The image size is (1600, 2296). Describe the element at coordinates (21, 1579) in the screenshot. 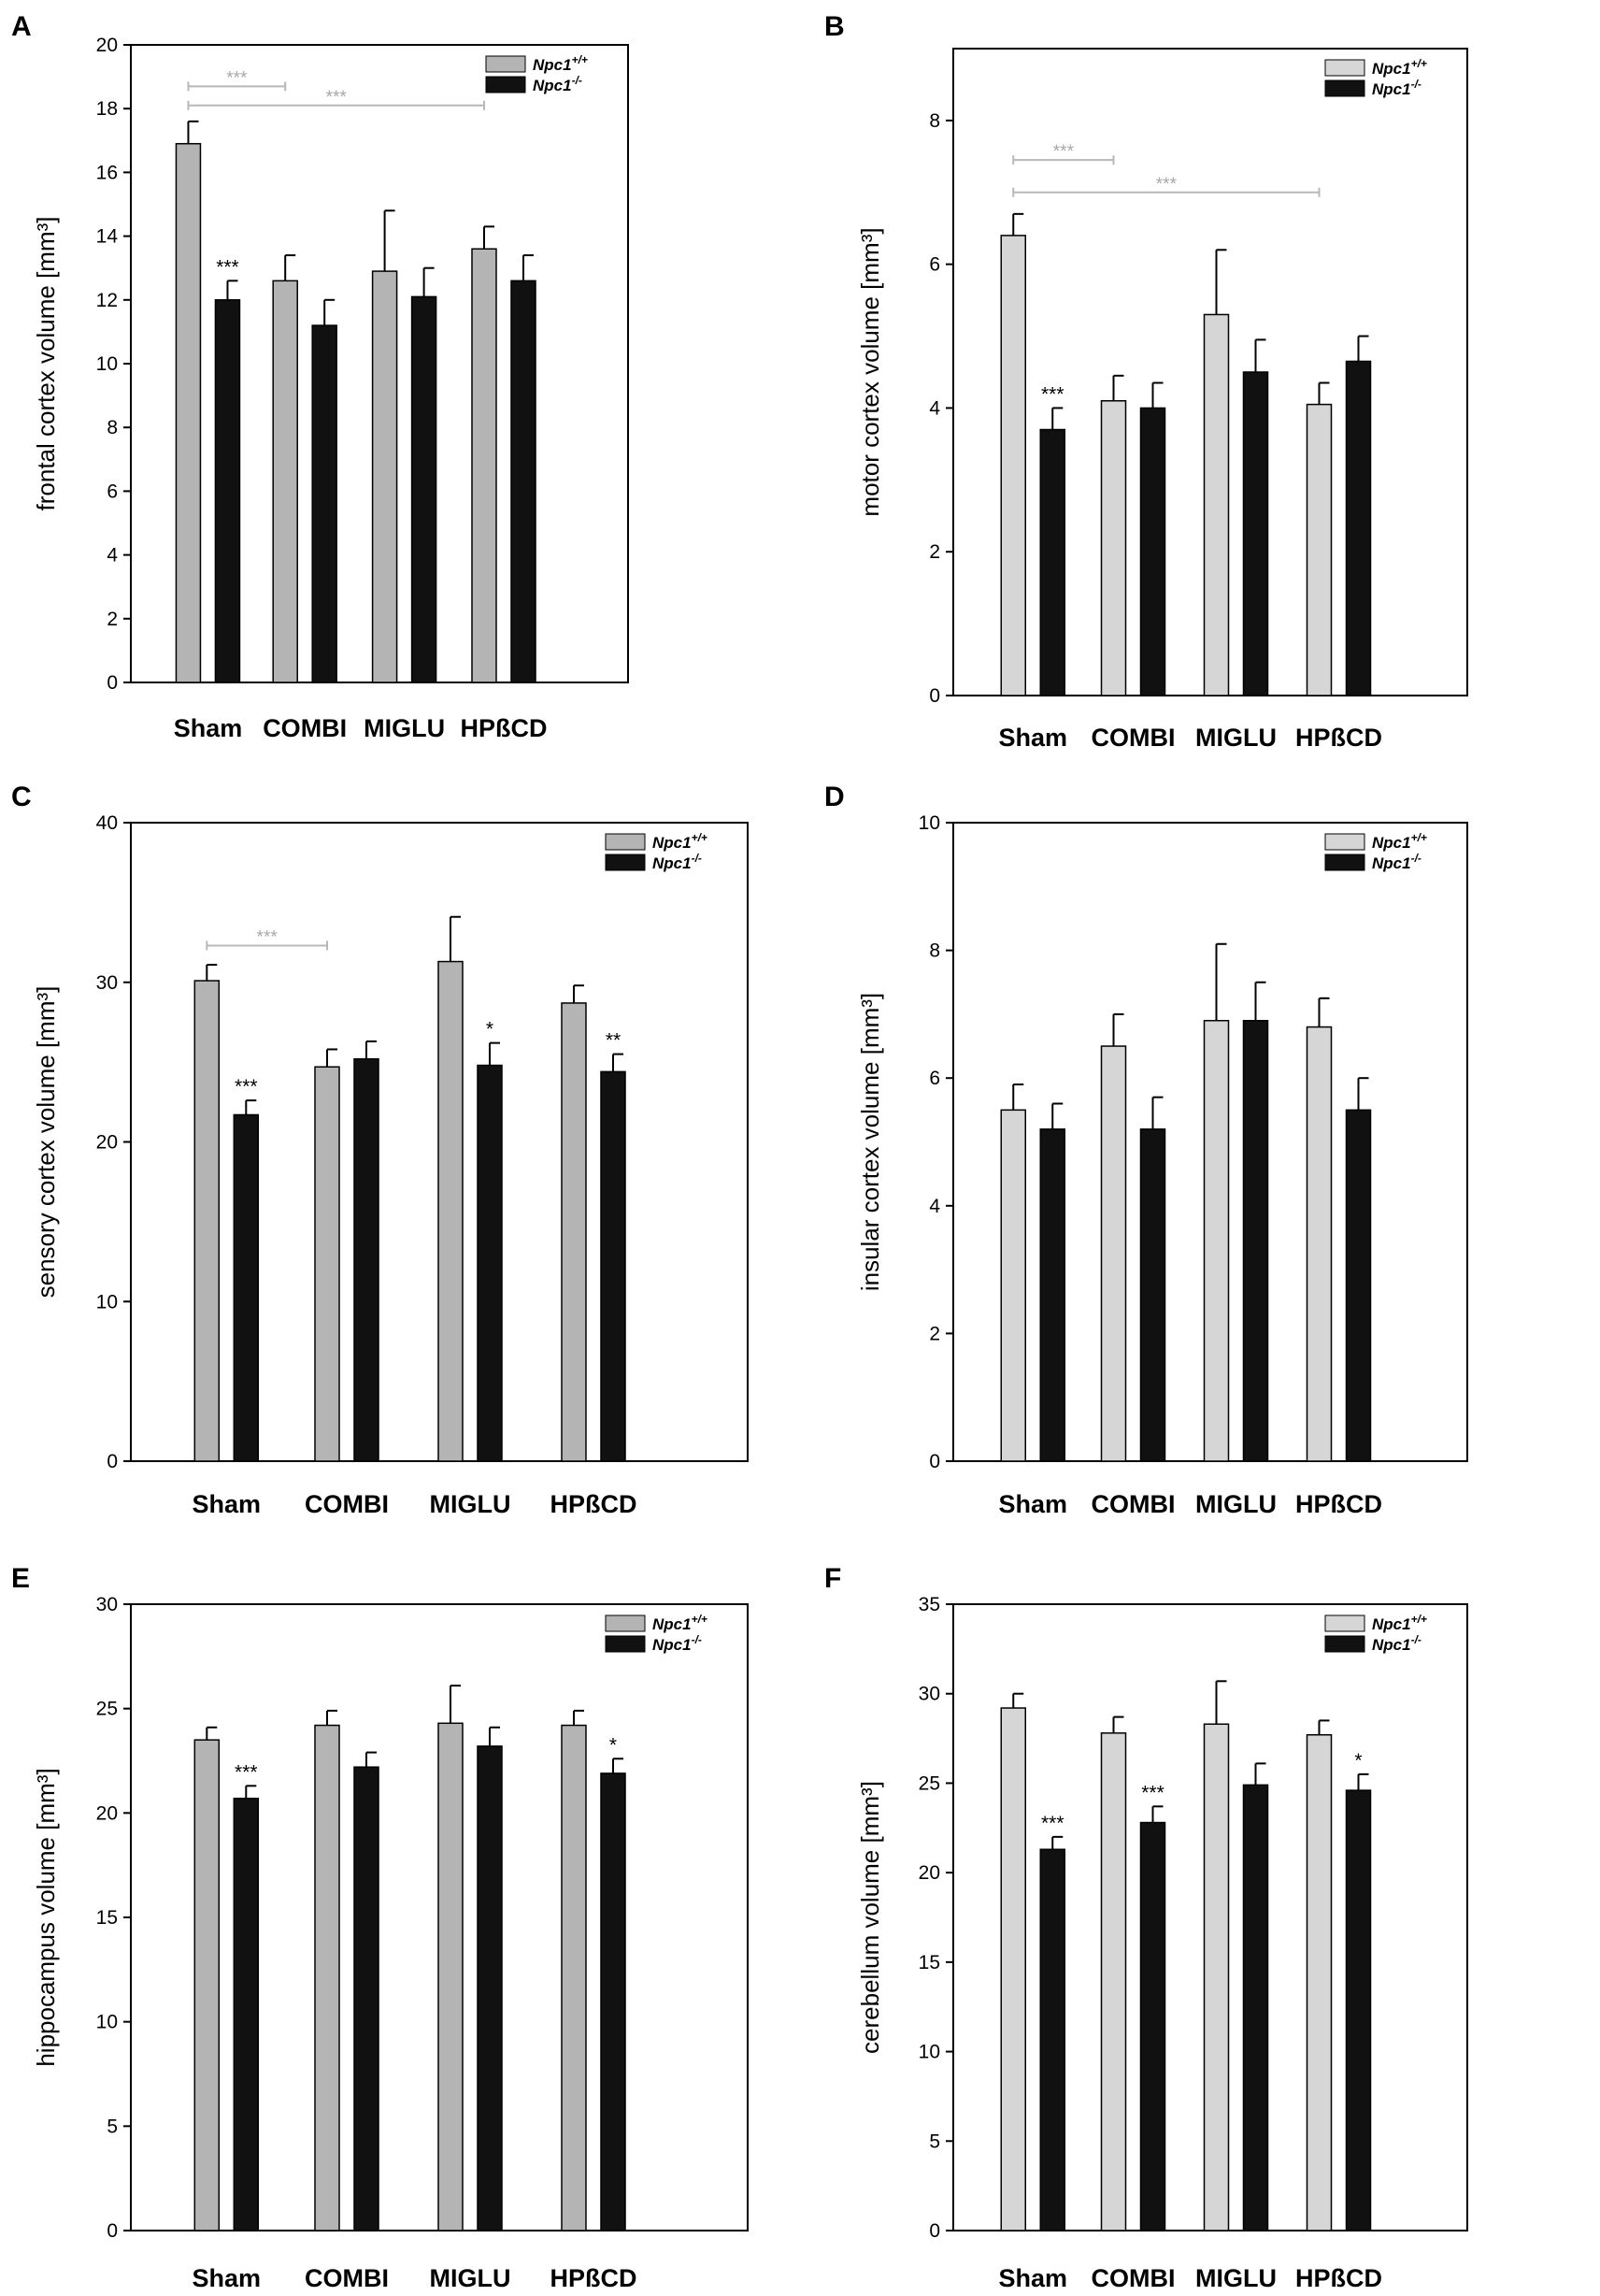

I see `panel-letter: E` at that location.